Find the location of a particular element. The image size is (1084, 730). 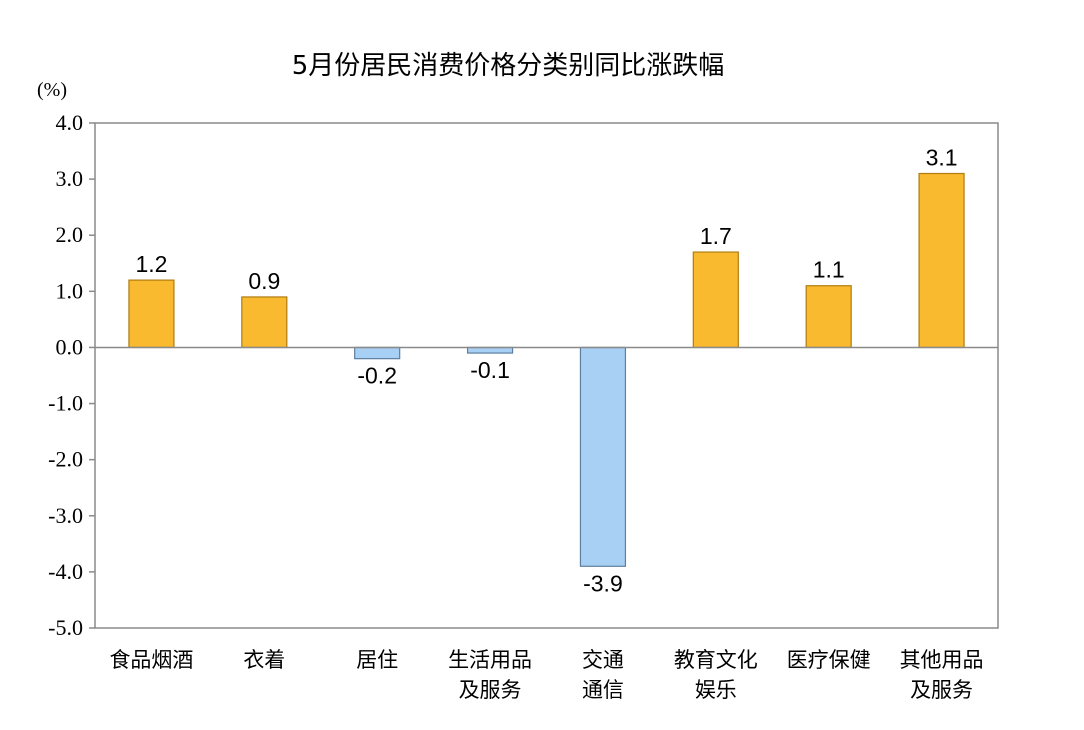

category-label: 医疗保健 is located at coordinates (829, 660).